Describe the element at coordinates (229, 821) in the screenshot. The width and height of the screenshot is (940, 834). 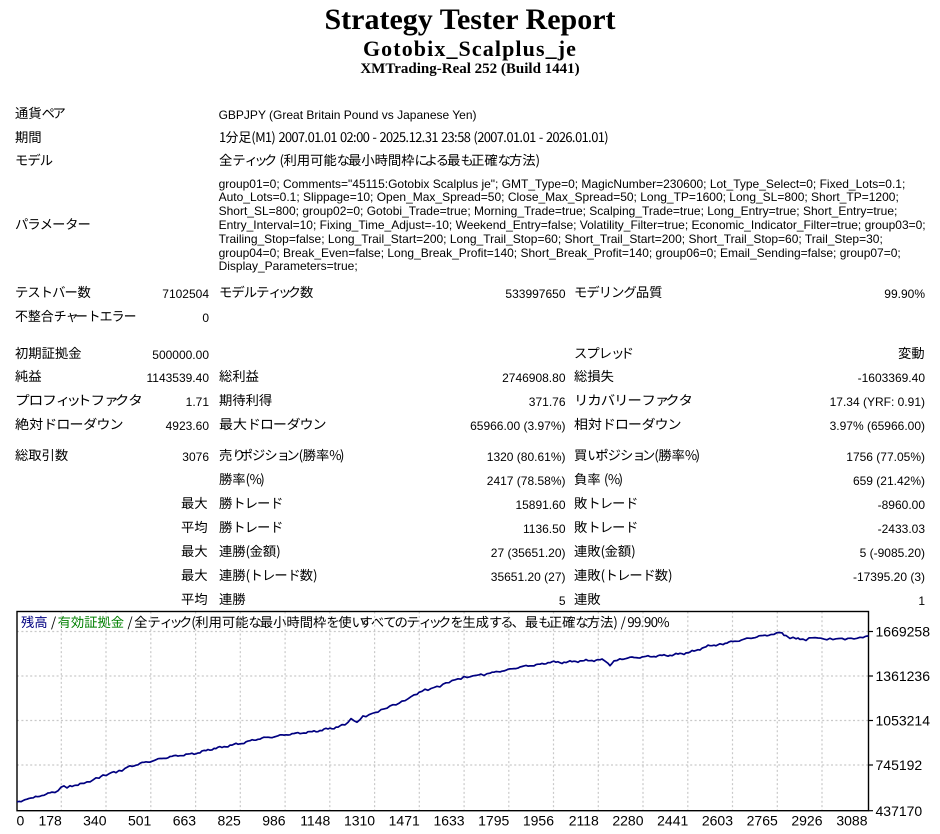
I see `svg-text: 825` at that location.